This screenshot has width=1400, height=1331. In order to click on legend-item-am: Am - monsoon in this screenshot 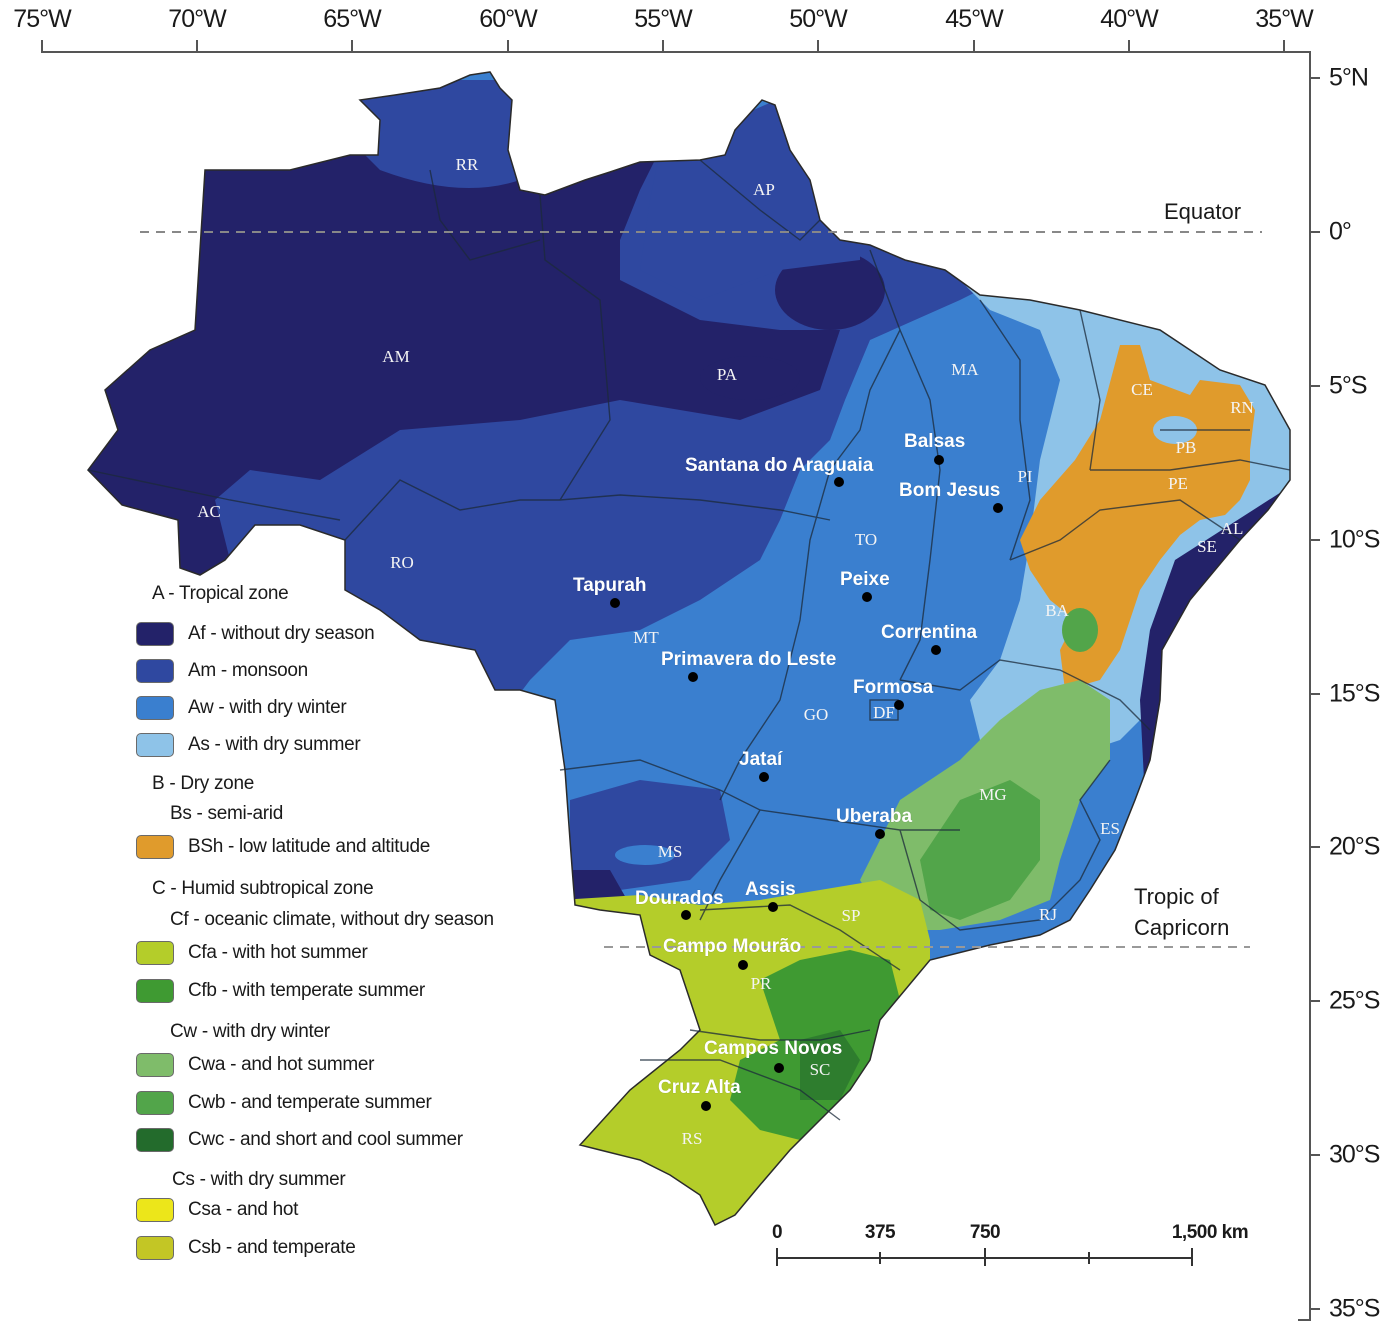, I will do `click(222, 671)`.